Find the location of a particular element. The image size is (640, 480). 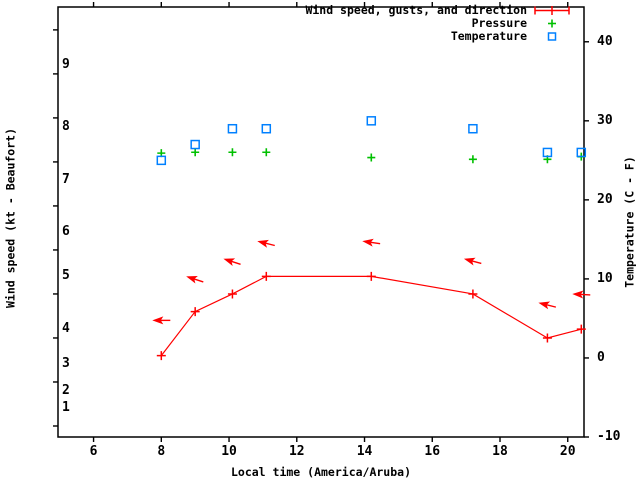

temperature-square-sample-icon is located at coordinates (552, 36).